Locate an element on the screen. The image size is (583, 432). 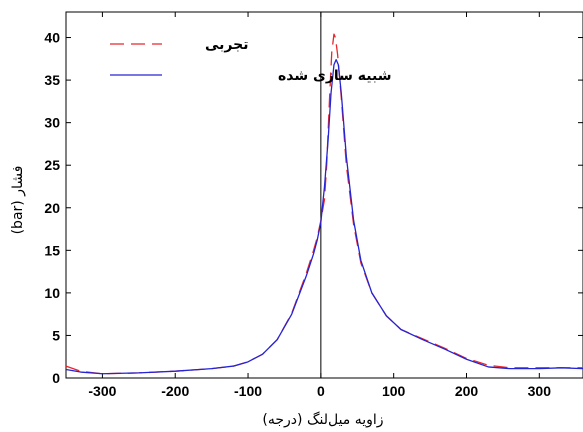
y-tick-label: 30 is located at coordinates (52, 123).